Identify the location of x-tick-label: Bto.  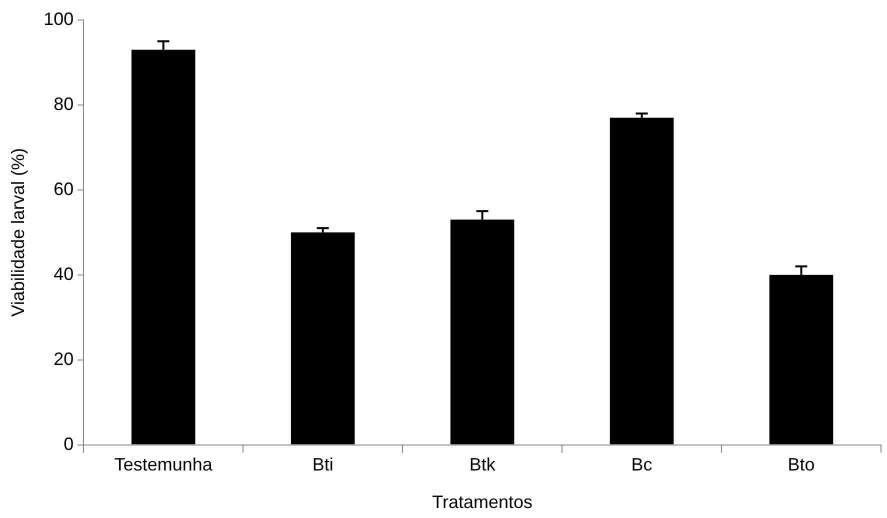
(801, 464).